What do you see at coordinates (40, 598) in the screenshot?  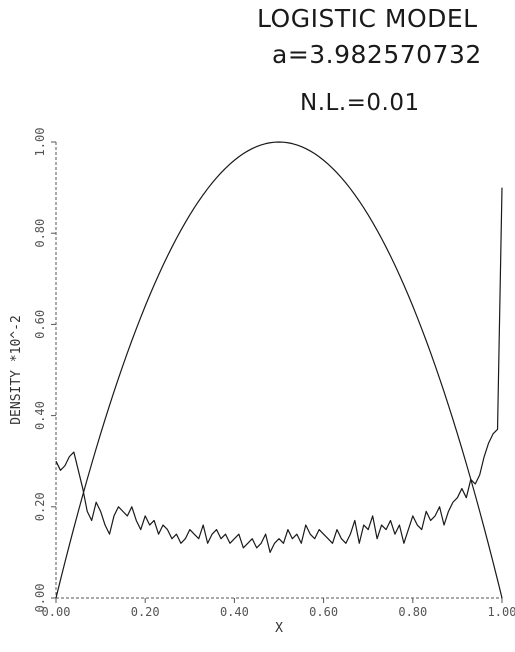 I see `y-tick-label: 0.00` at bounding box center [40, 598].